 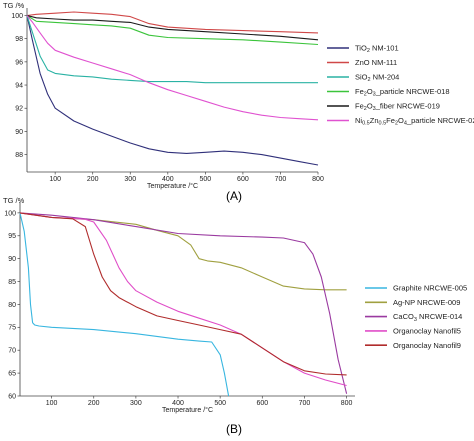 I want to click on y-tick-label: 65, so click(x=12, y=374).